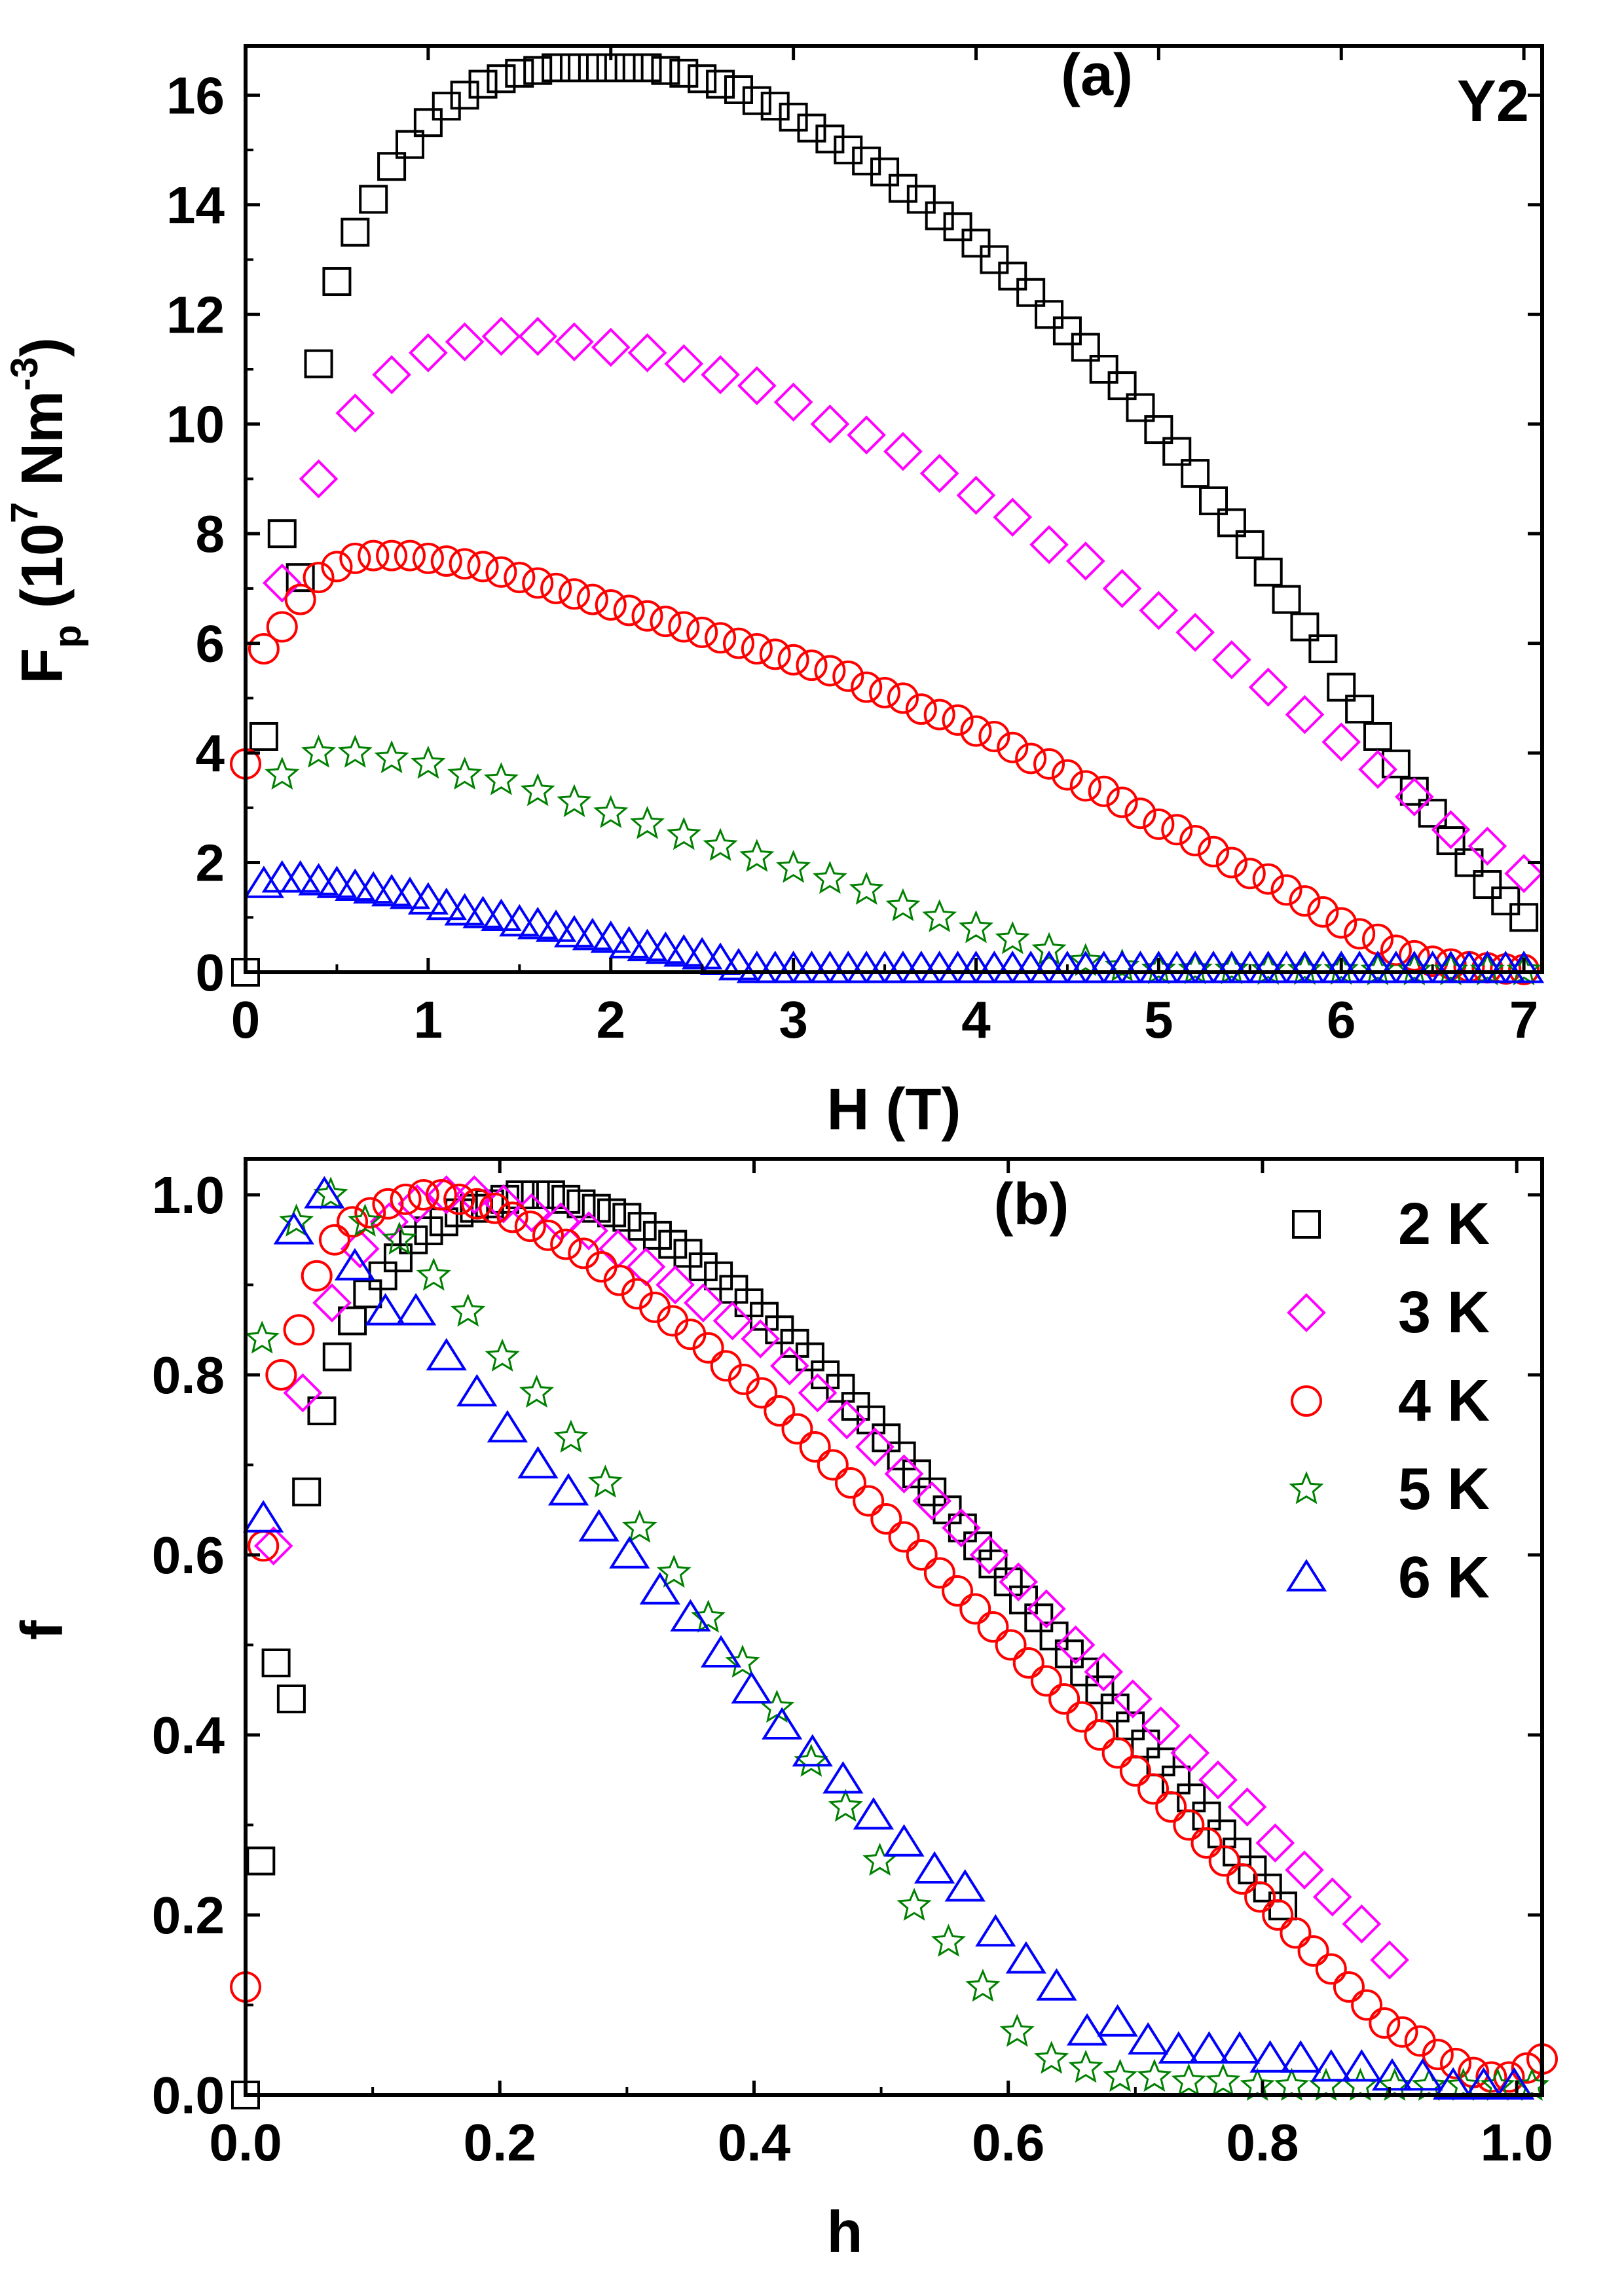 This screenshot has width=1624, height=2296. What do you see at coordinates (1306, 1487) in the screenshot?
I see `legend-marker-5-k` at bounding box center [1306, 1487].